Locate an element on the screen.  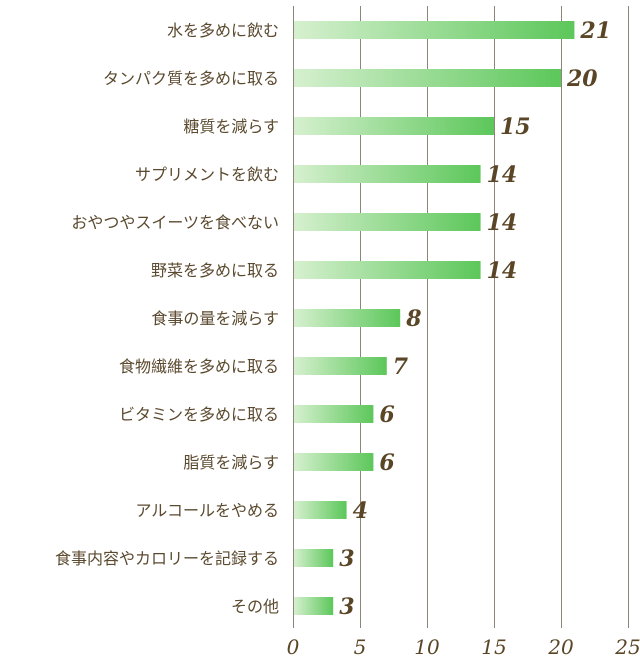
x-tick-label-20: 20 is located at coordinates (560, 647).